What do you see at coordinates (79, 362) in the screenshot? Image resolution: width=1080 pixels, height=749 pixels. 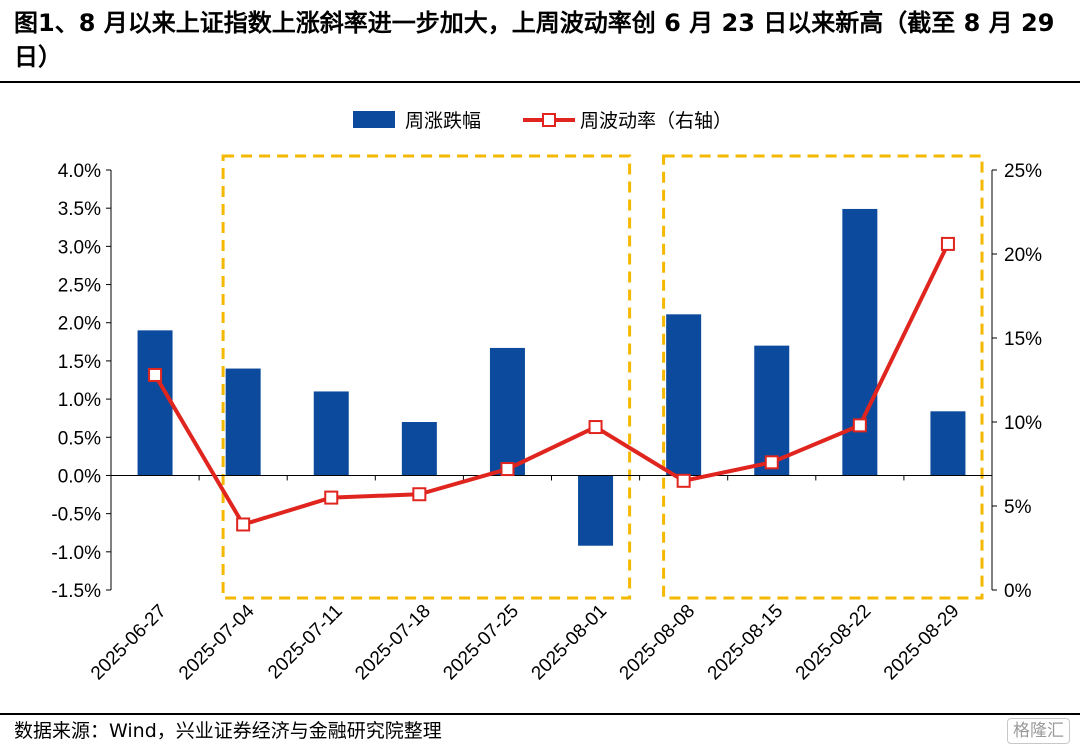 I see `left-tick-label: 1.5%` at bounding box center [79, 362].